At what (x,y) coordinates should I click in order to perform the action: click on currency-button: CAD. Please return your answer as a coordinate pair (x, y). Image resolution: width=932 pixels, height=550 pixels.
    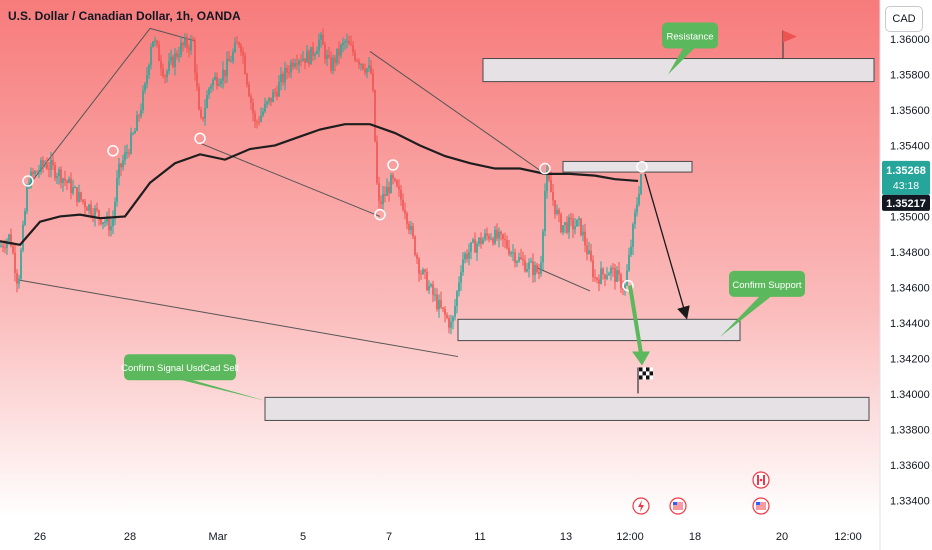
    Looking at the image, I should click on (904, 19).